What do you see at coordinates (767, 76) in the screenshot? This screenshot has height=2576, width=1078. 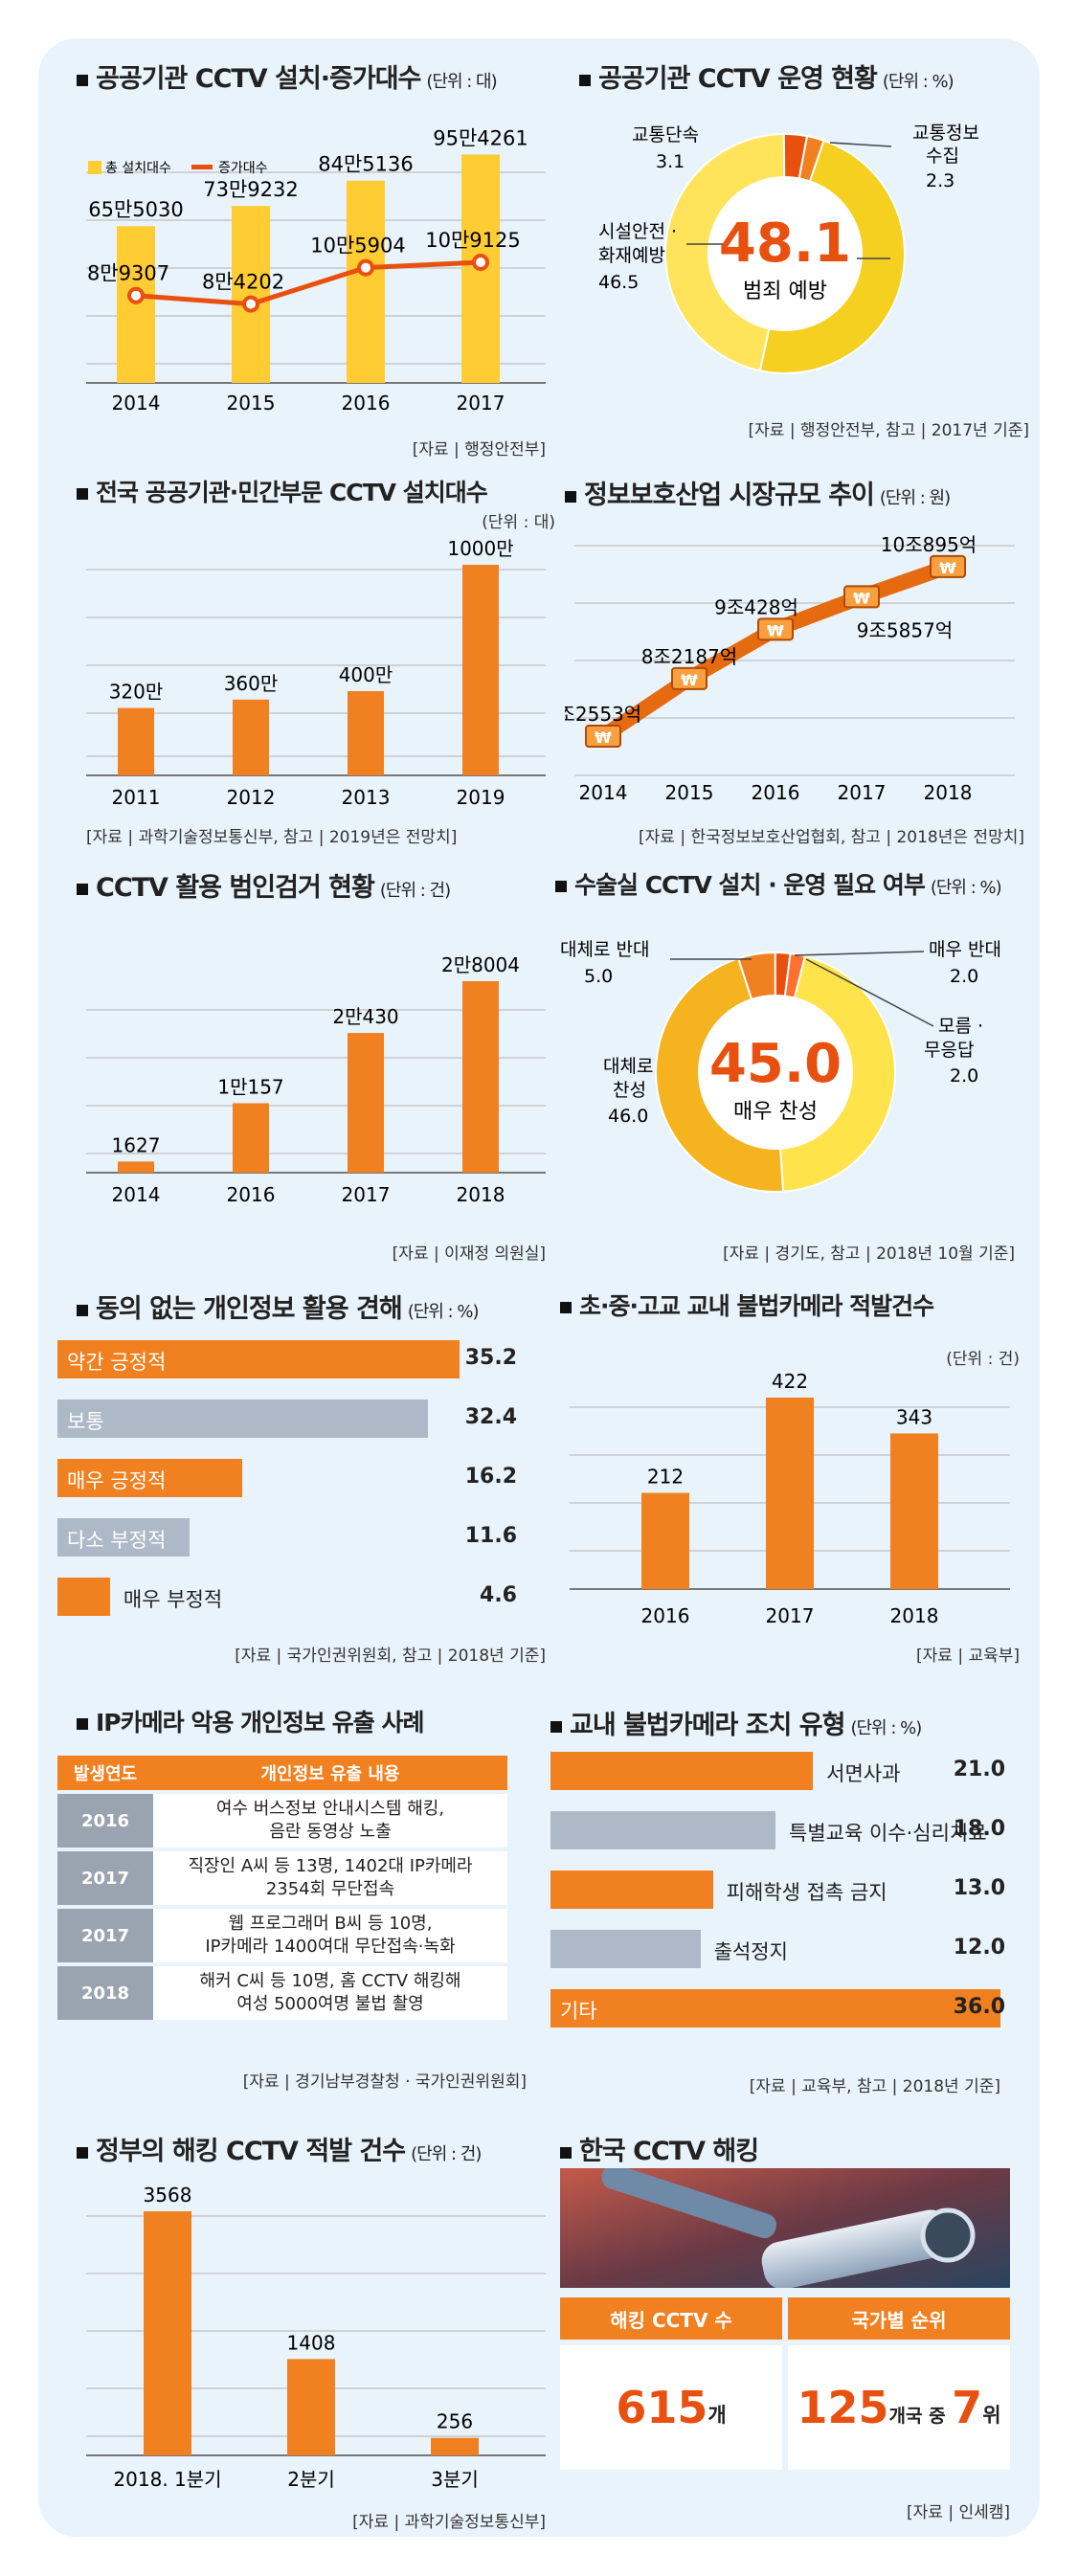 I see `operation-title: 공공기관 CCTV 운영 현황 (단위 : %)` at bounding box center [767, 76].